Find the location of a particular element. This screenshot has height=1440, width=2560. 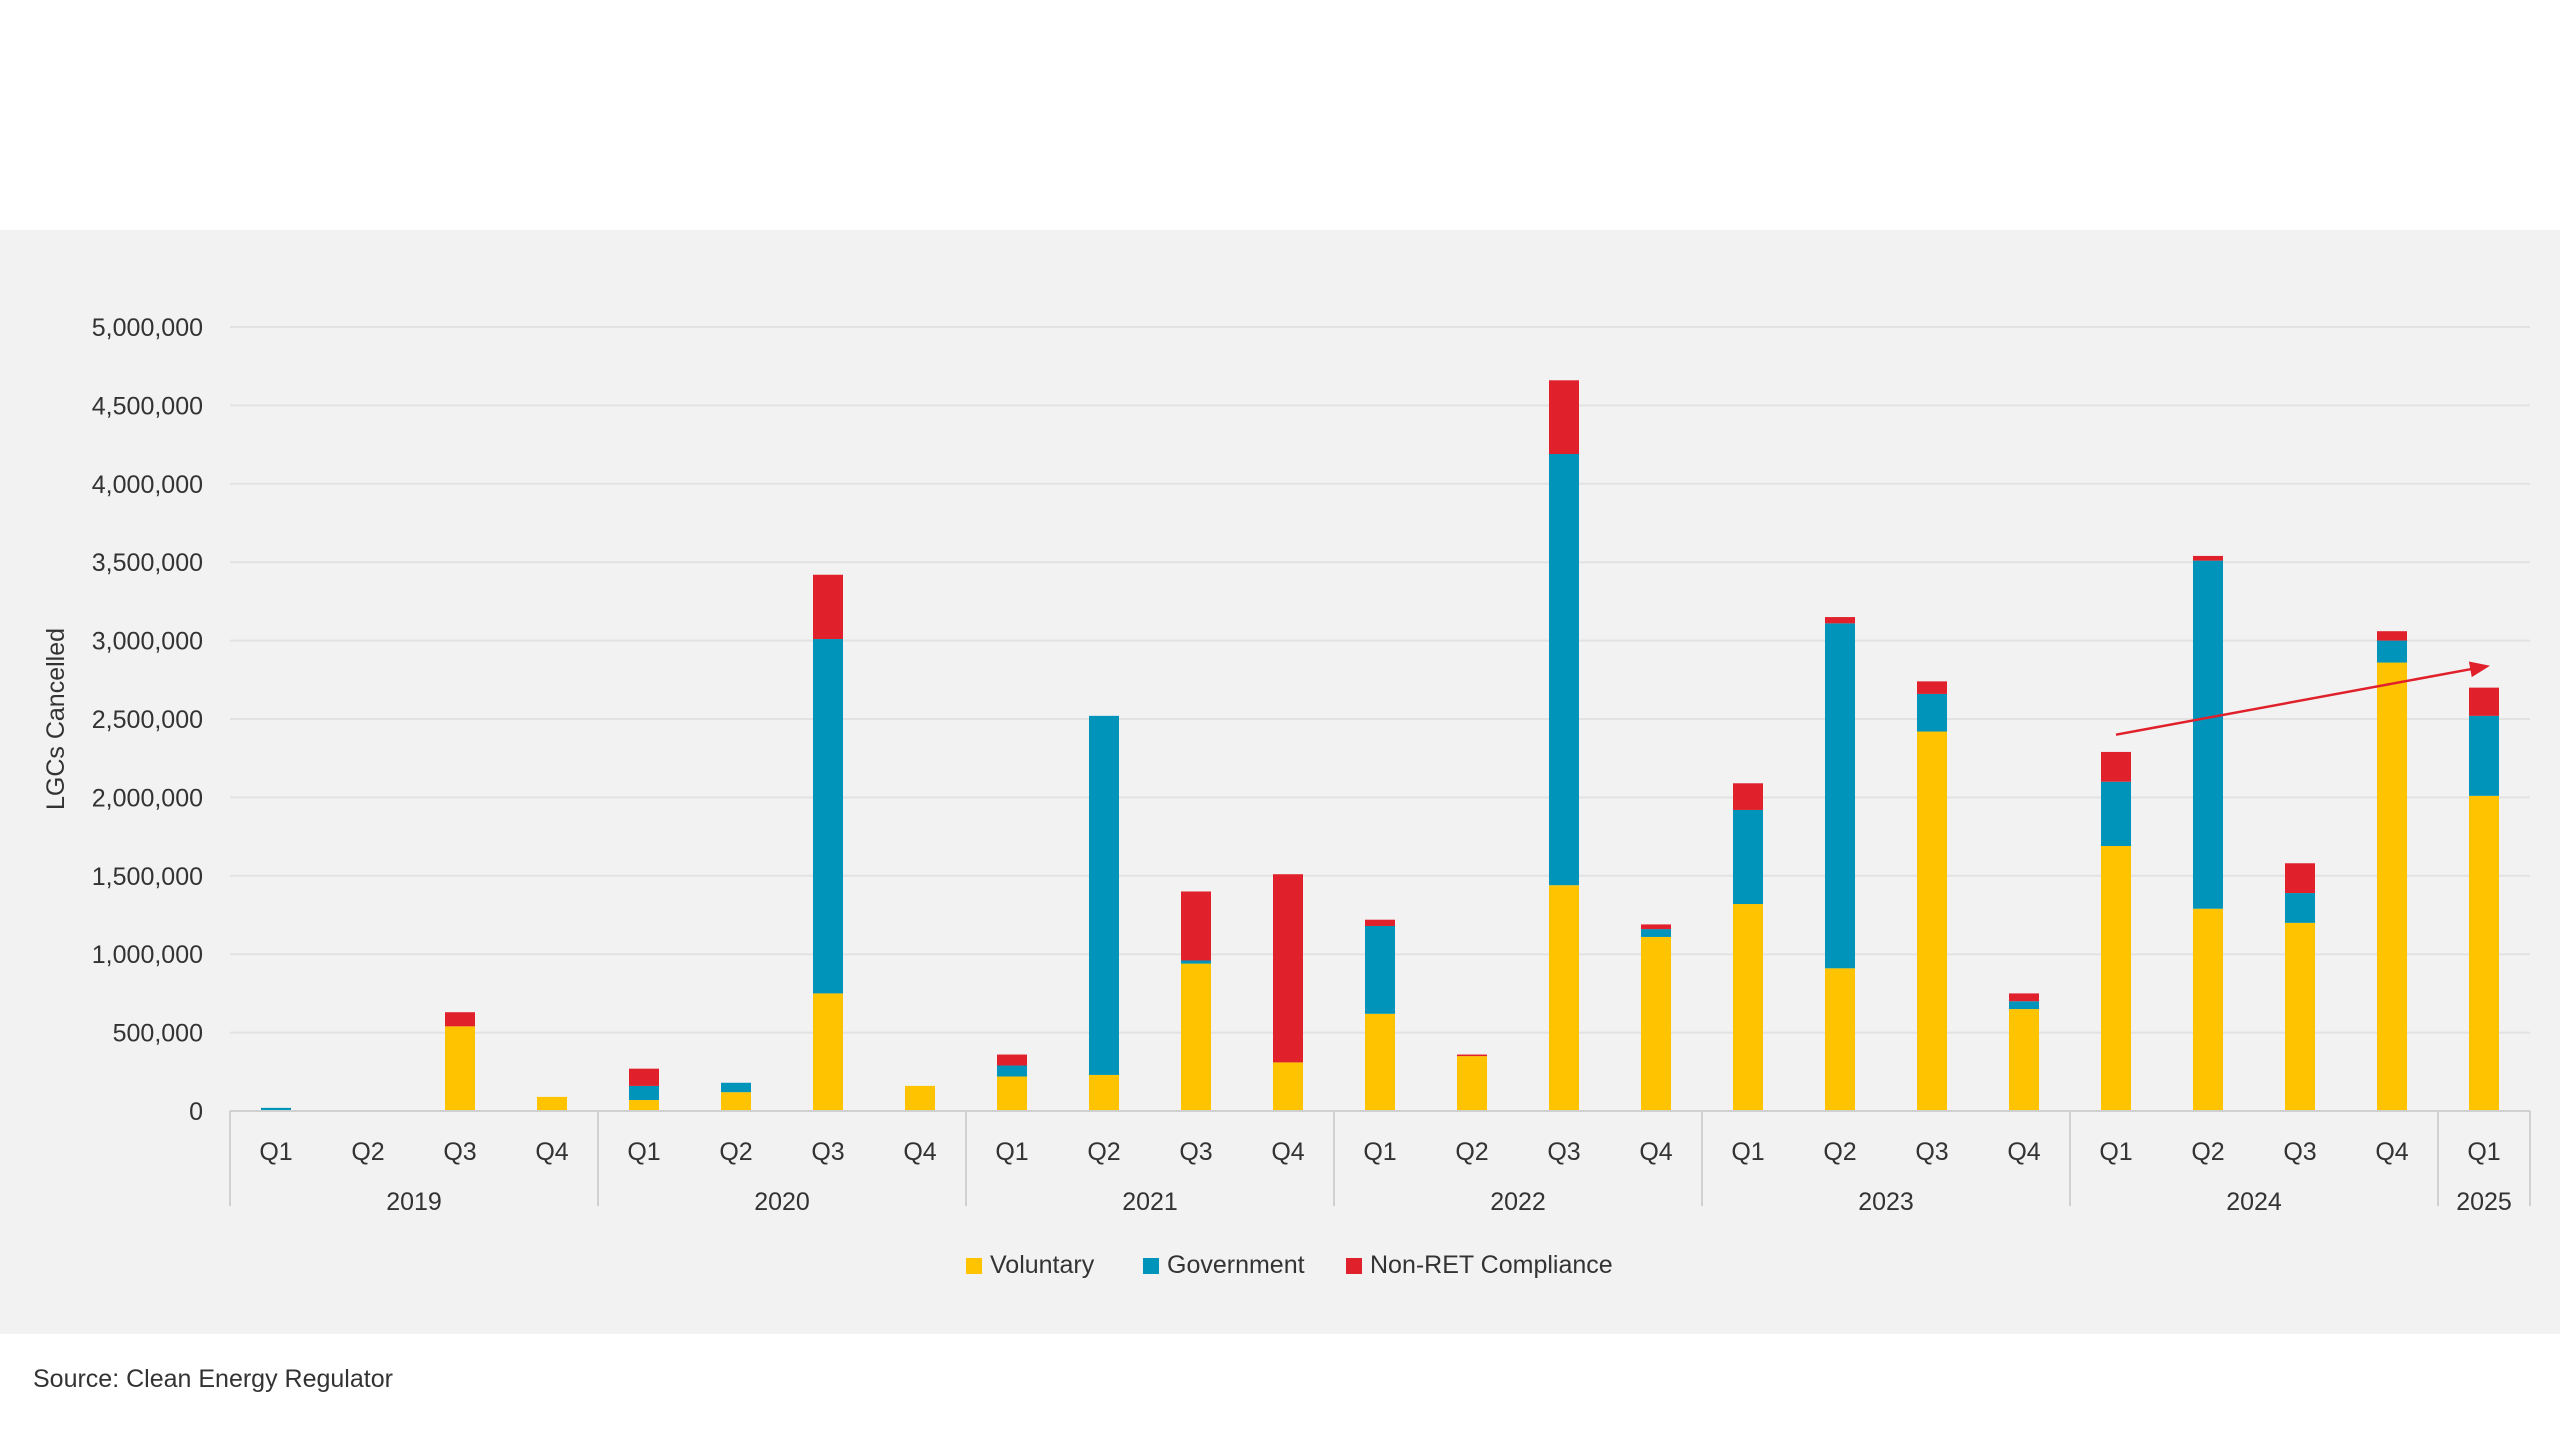

y-tick-label: 4,000,000 is located at coordinates (147, 485).